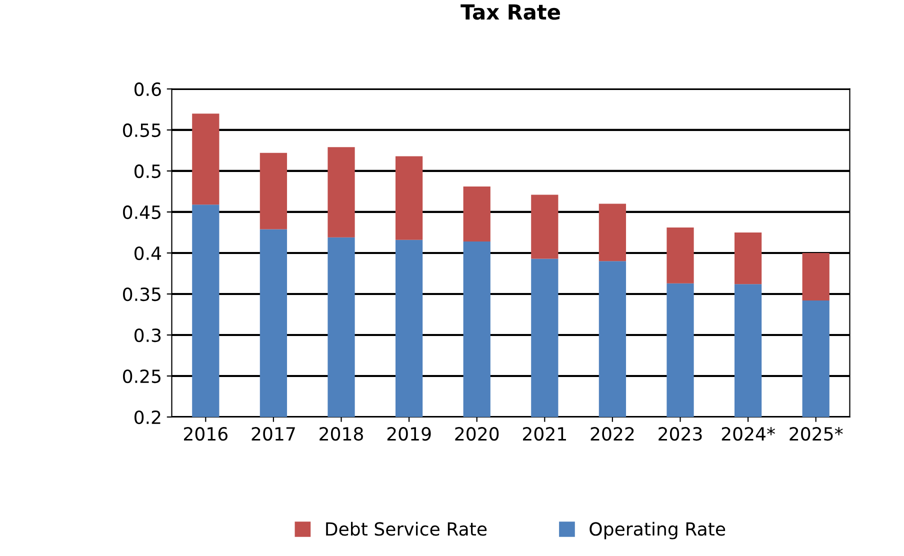 Image resolution: width=904 pixels, height=556 pixels. I want to click on x-tick-label: 2020, so click(477, 434).